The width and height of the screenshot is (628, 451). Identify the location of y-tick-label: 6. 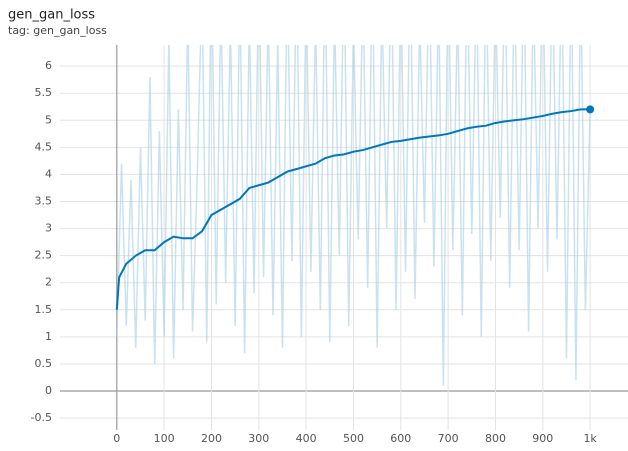
(48, 65).